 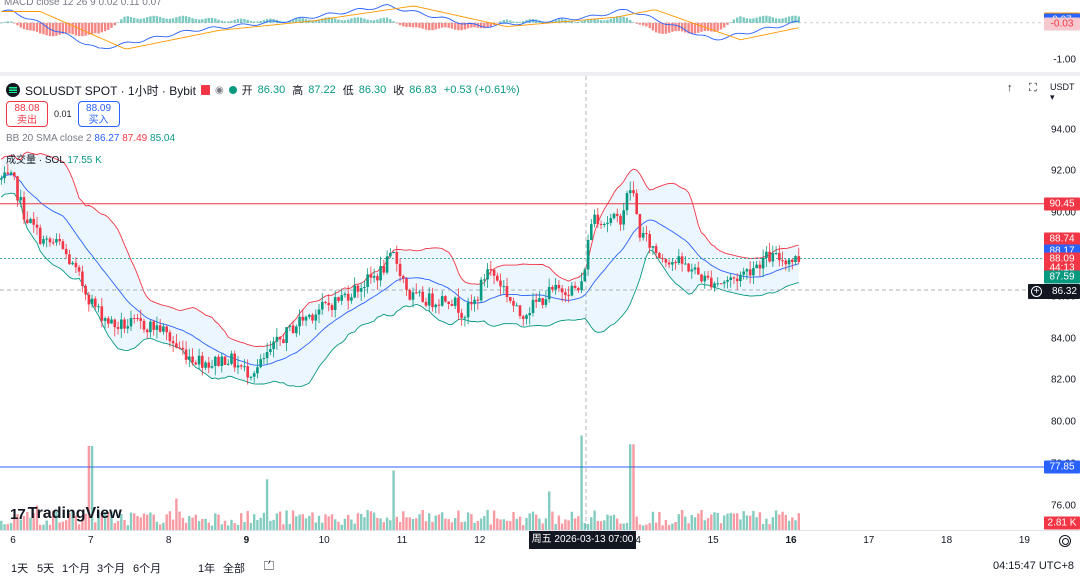 I want to click on eye-icon: ◉, so click(x=219, y=90).